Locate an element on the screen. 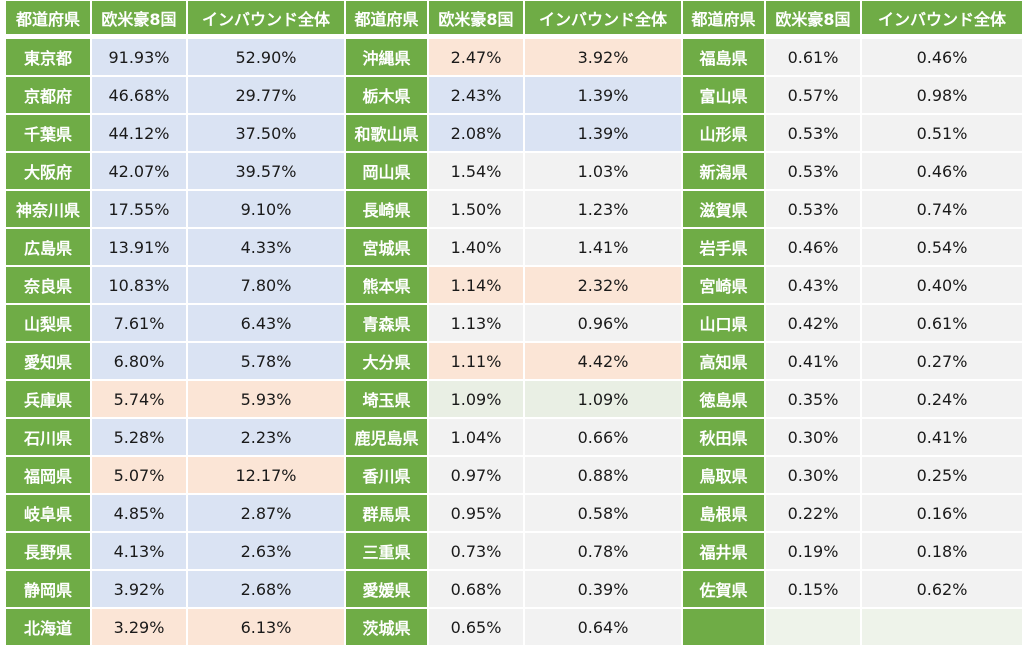 This screenshot has width=1024, height=657. prefecture-name: 静岡県 is located at coordinates (48, 589).